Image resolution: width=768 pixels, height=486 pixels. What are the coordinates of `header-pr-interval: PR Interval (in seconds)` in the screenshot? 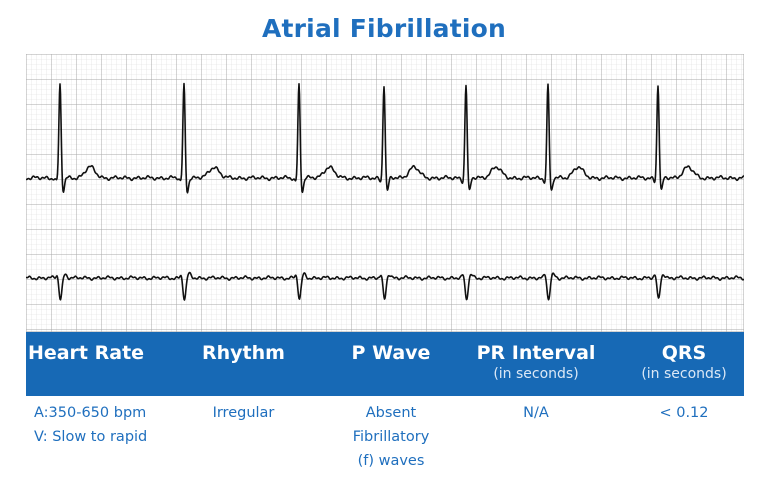 It's located at (536, 362).